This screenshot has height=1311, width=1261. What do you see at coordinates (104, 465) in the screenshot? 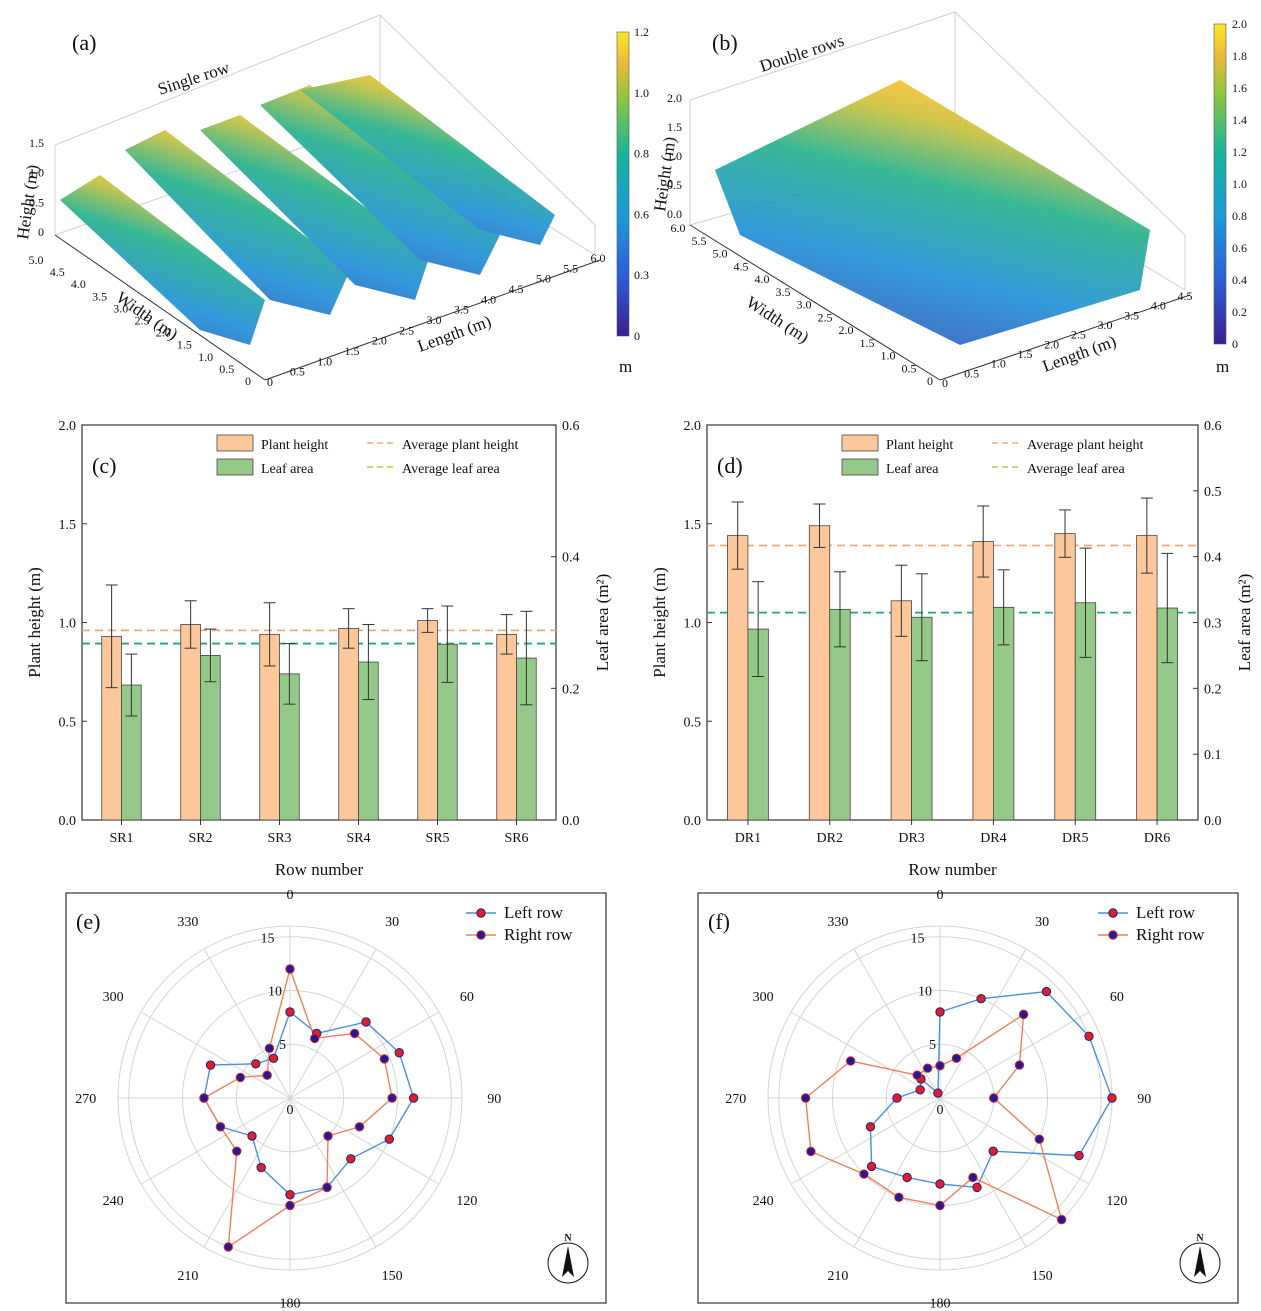
I see `panel-tag: (c)` at bounding box center [104, 465].